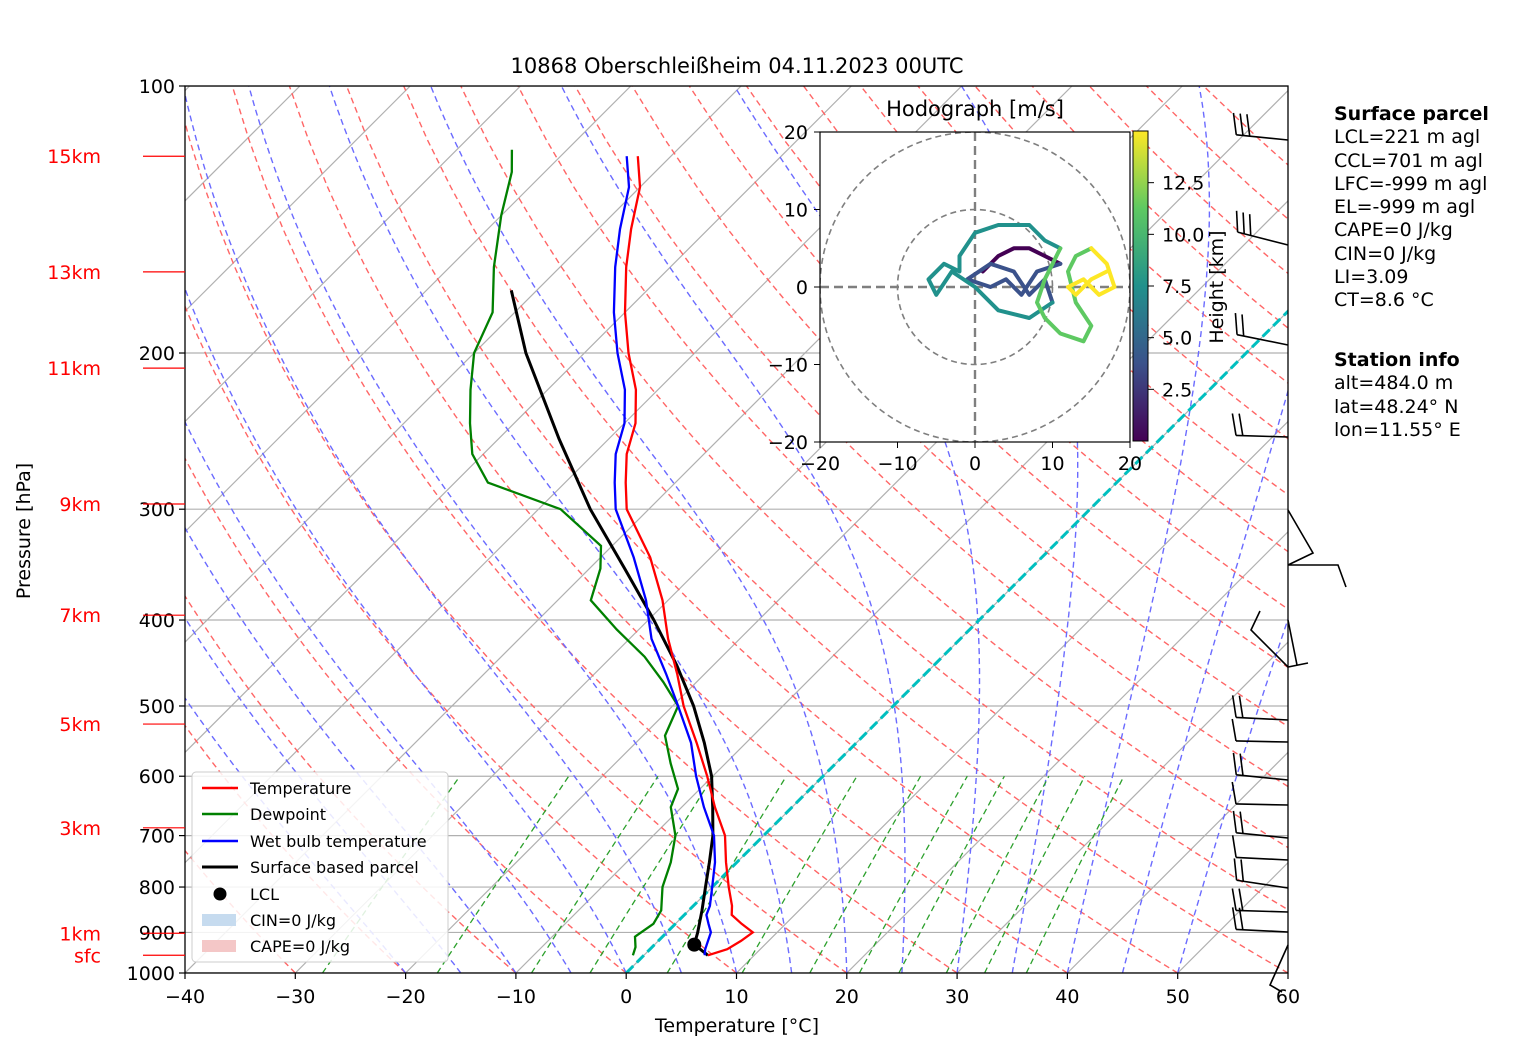 The width and height of the screenshot is (1517, 1059). I want to click on height-tick-label: 9km, so click(80, 505).